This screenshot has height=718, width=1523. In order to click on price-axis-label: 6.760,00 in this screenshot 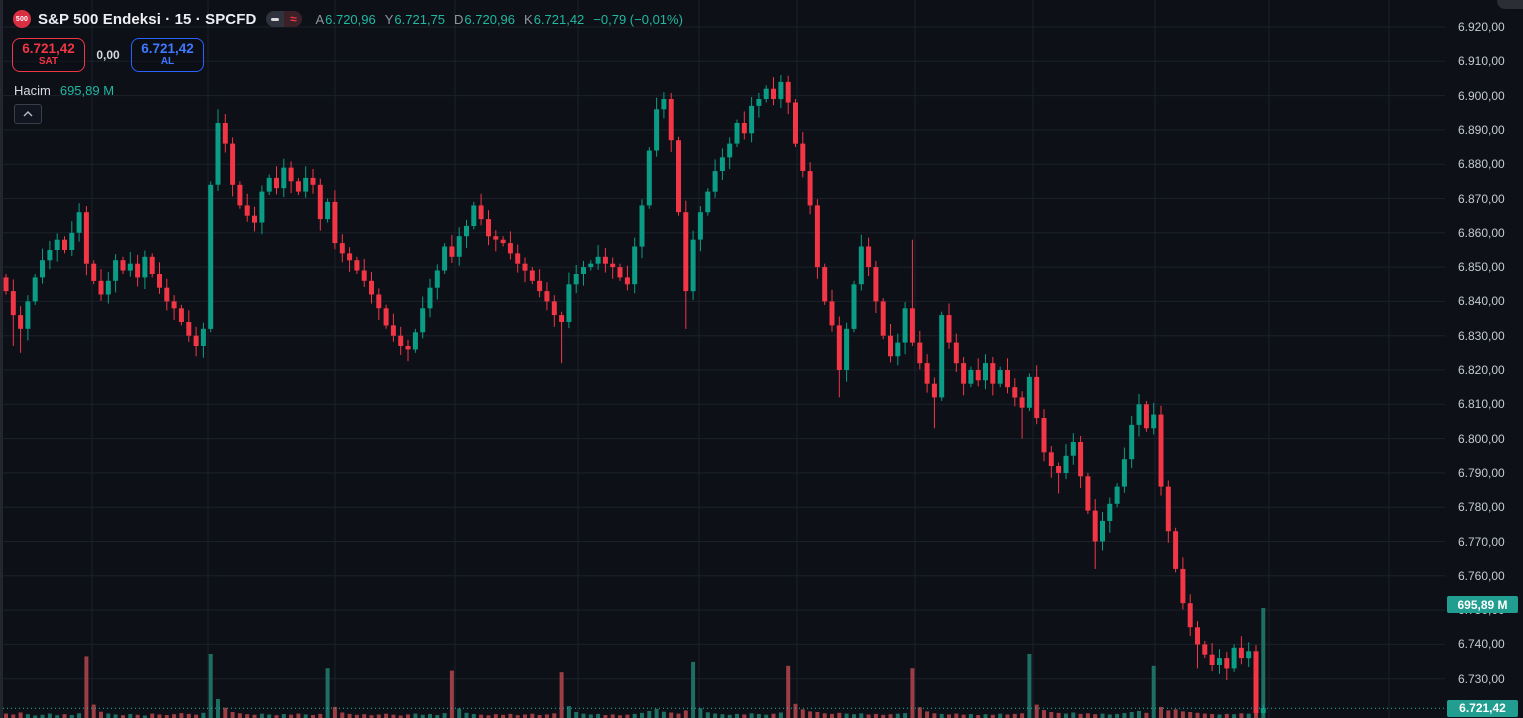, I will do `click(1481, 575)`.